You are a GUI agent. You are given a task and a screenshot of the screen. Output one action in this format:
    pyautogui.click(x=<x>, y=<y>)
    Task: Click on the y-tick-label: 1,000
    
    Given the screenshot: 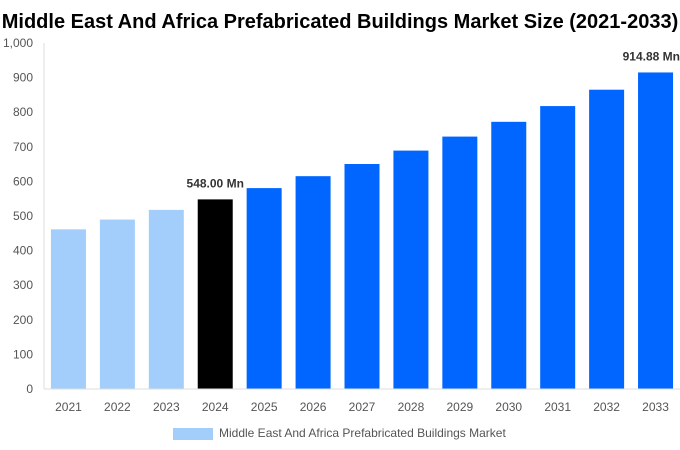 What is the action you would take?
    pyautogui.click(x=18, y=43)
    